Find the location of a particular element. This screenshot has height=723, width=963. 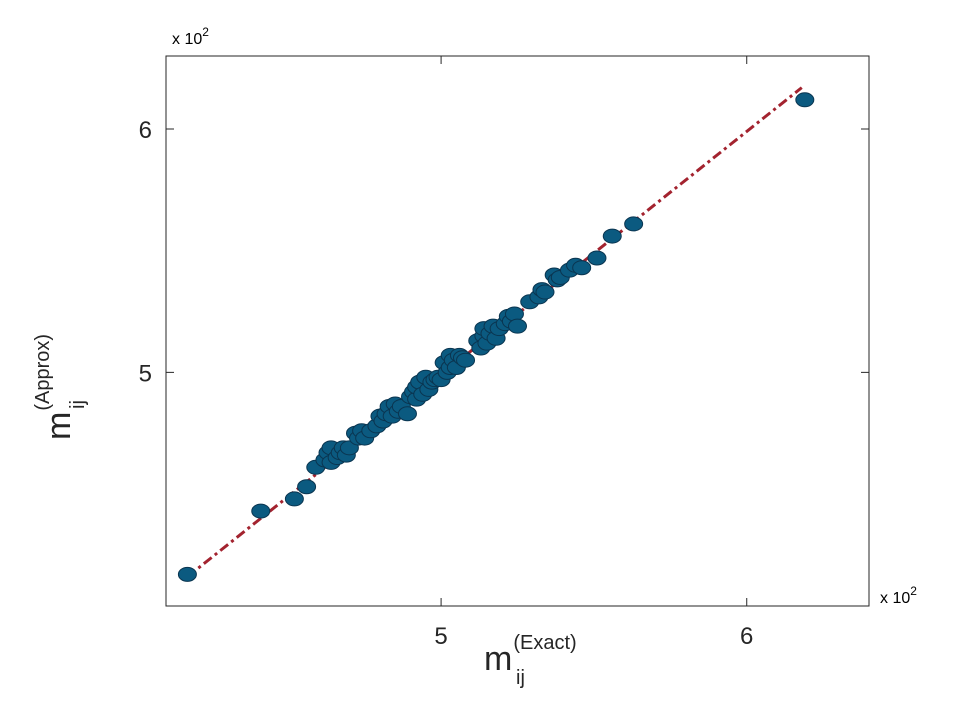

y-axis-title-text: m(Approx) is located at coordinates (55, 387).